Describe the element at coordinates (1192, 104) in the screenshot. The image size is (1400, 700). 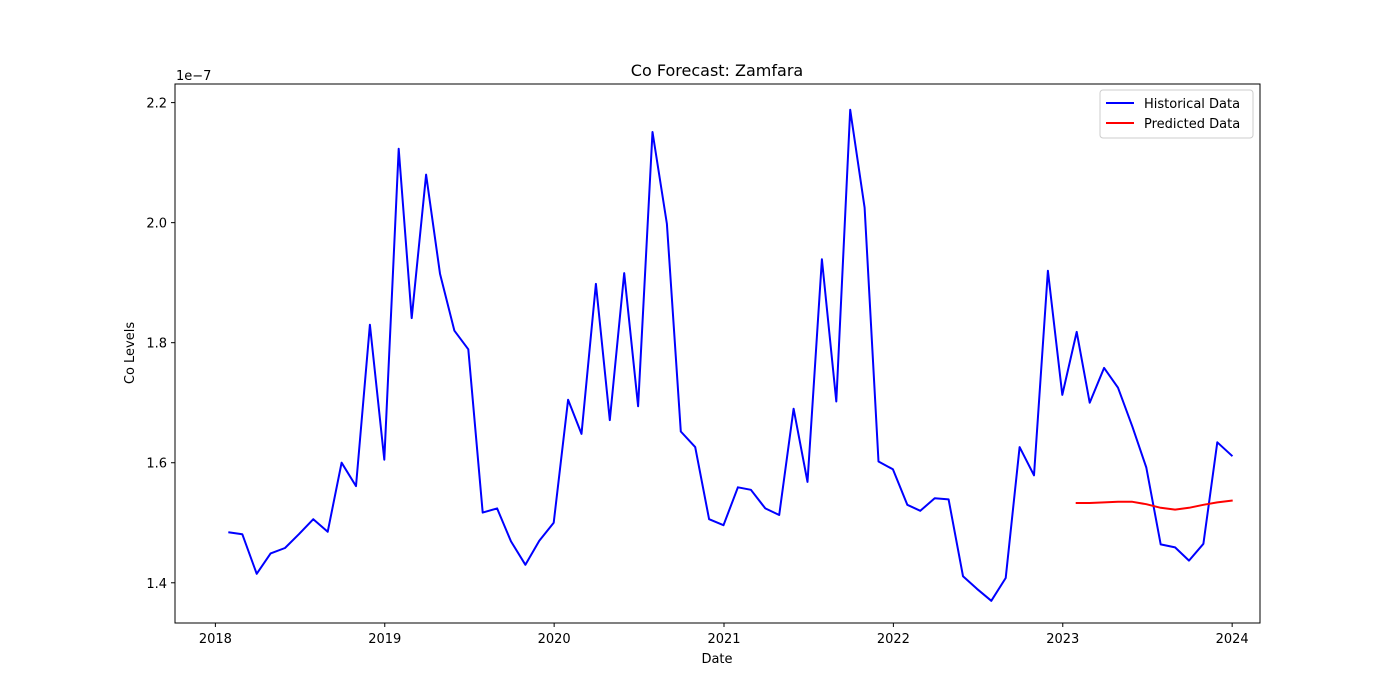
I see `legend-label: Historical Data` at that location.